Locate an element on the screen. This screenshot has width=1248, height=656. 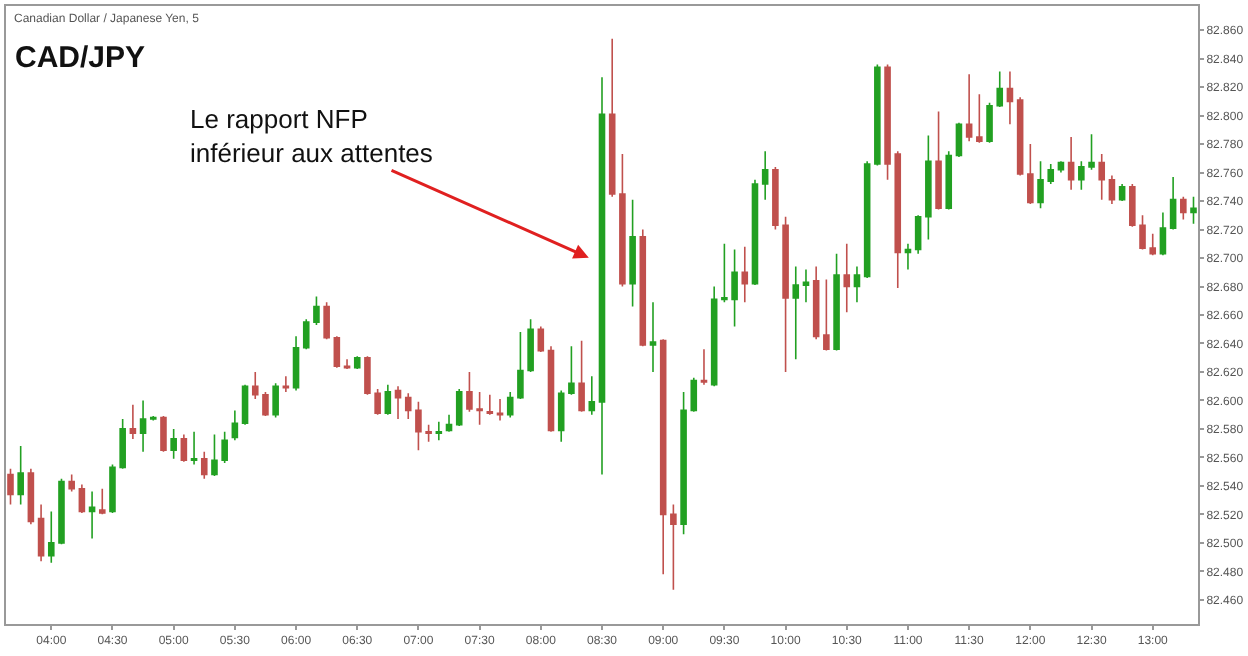
text: CAD/JPY is located at coordinates (80, 57).